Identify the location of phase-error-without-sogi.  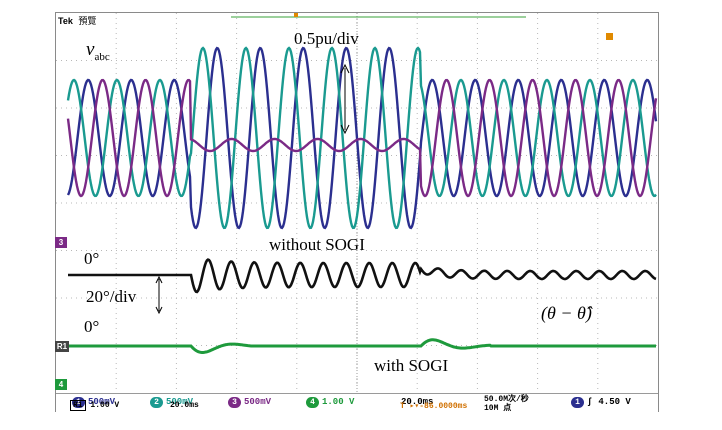
(362, 276).